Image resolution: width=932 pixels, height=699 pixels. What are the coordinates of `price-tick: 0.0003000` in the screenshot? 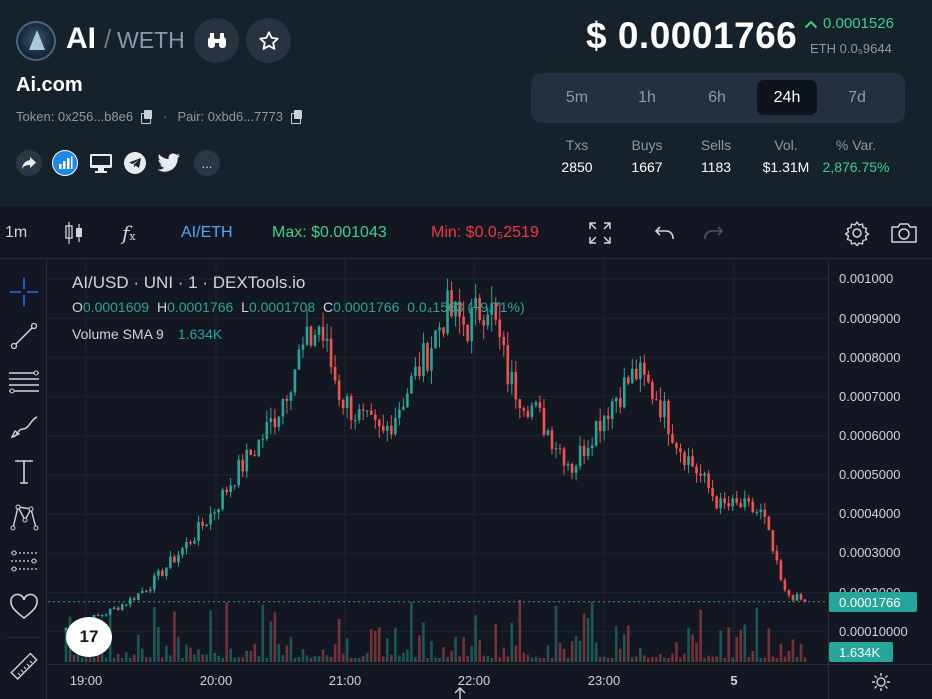 It's located at (870, 552).